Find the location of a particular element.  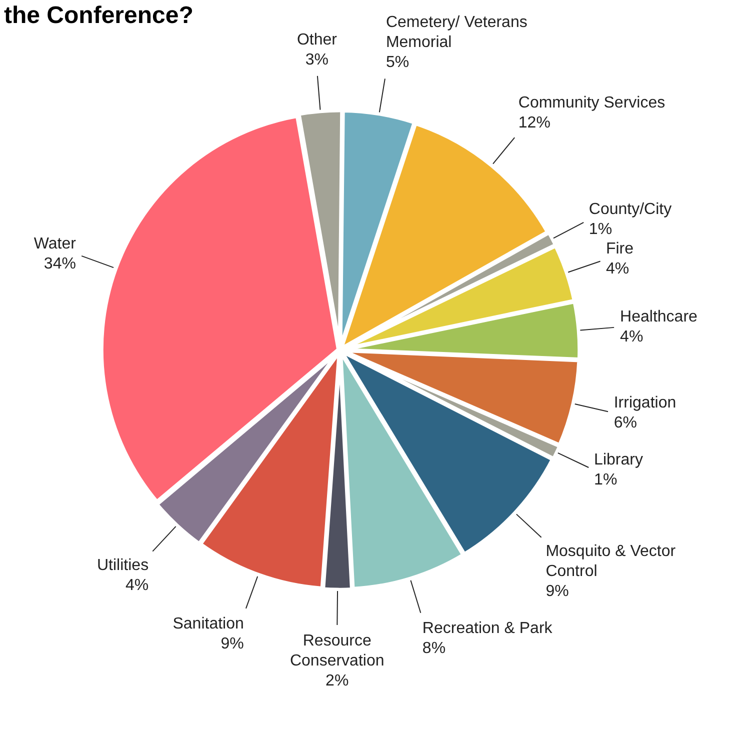

data-label: 12% is located at coordinates (534, 123).